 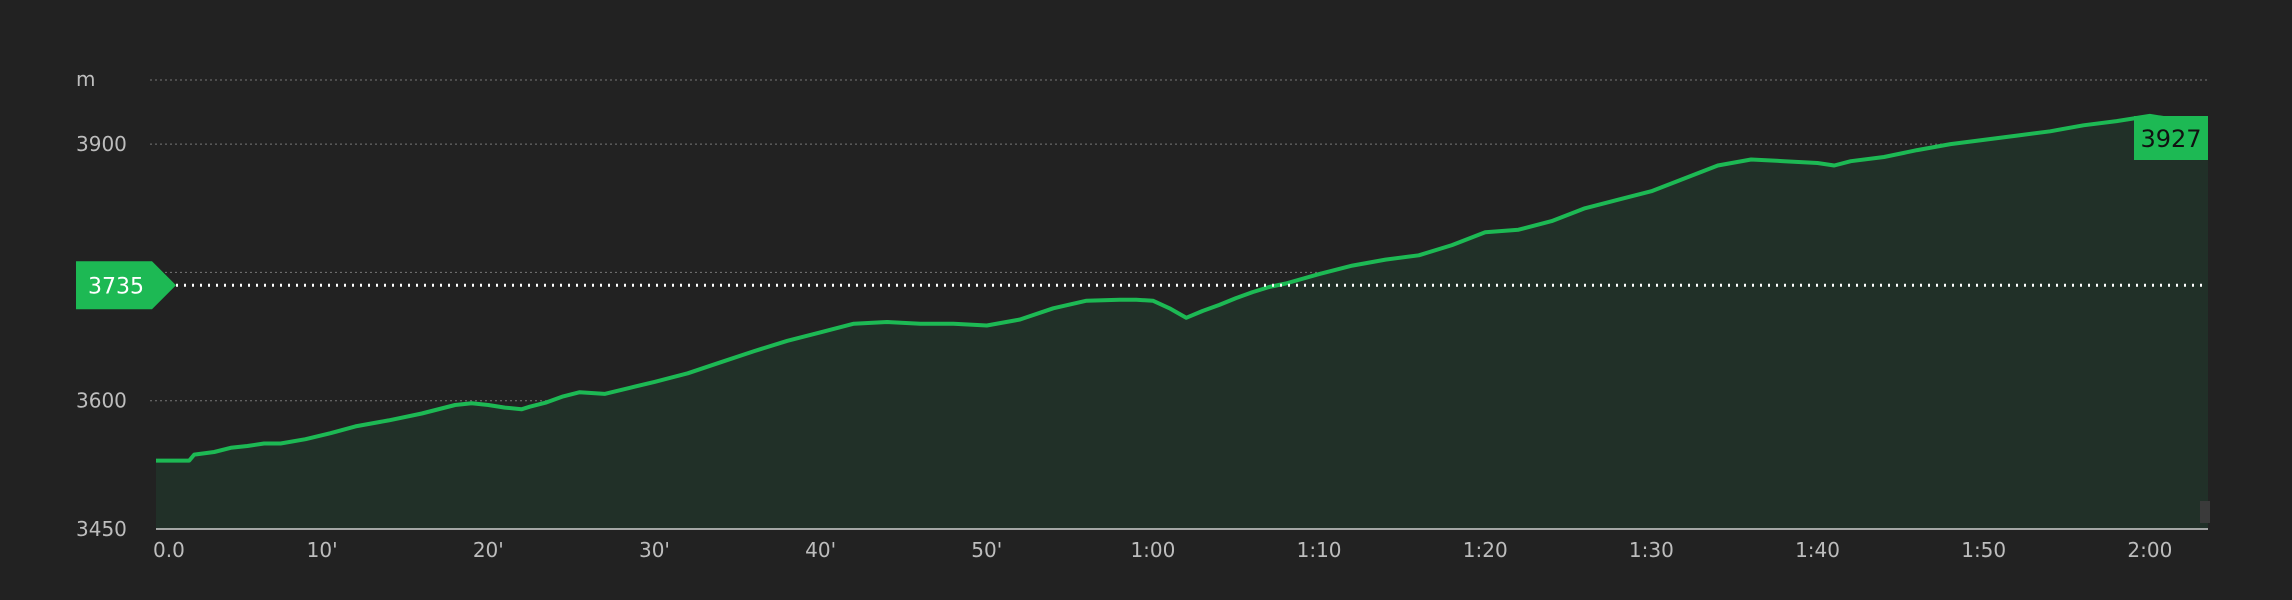 I want to click on x-tick-label: 10', so click(x=322, y=550).